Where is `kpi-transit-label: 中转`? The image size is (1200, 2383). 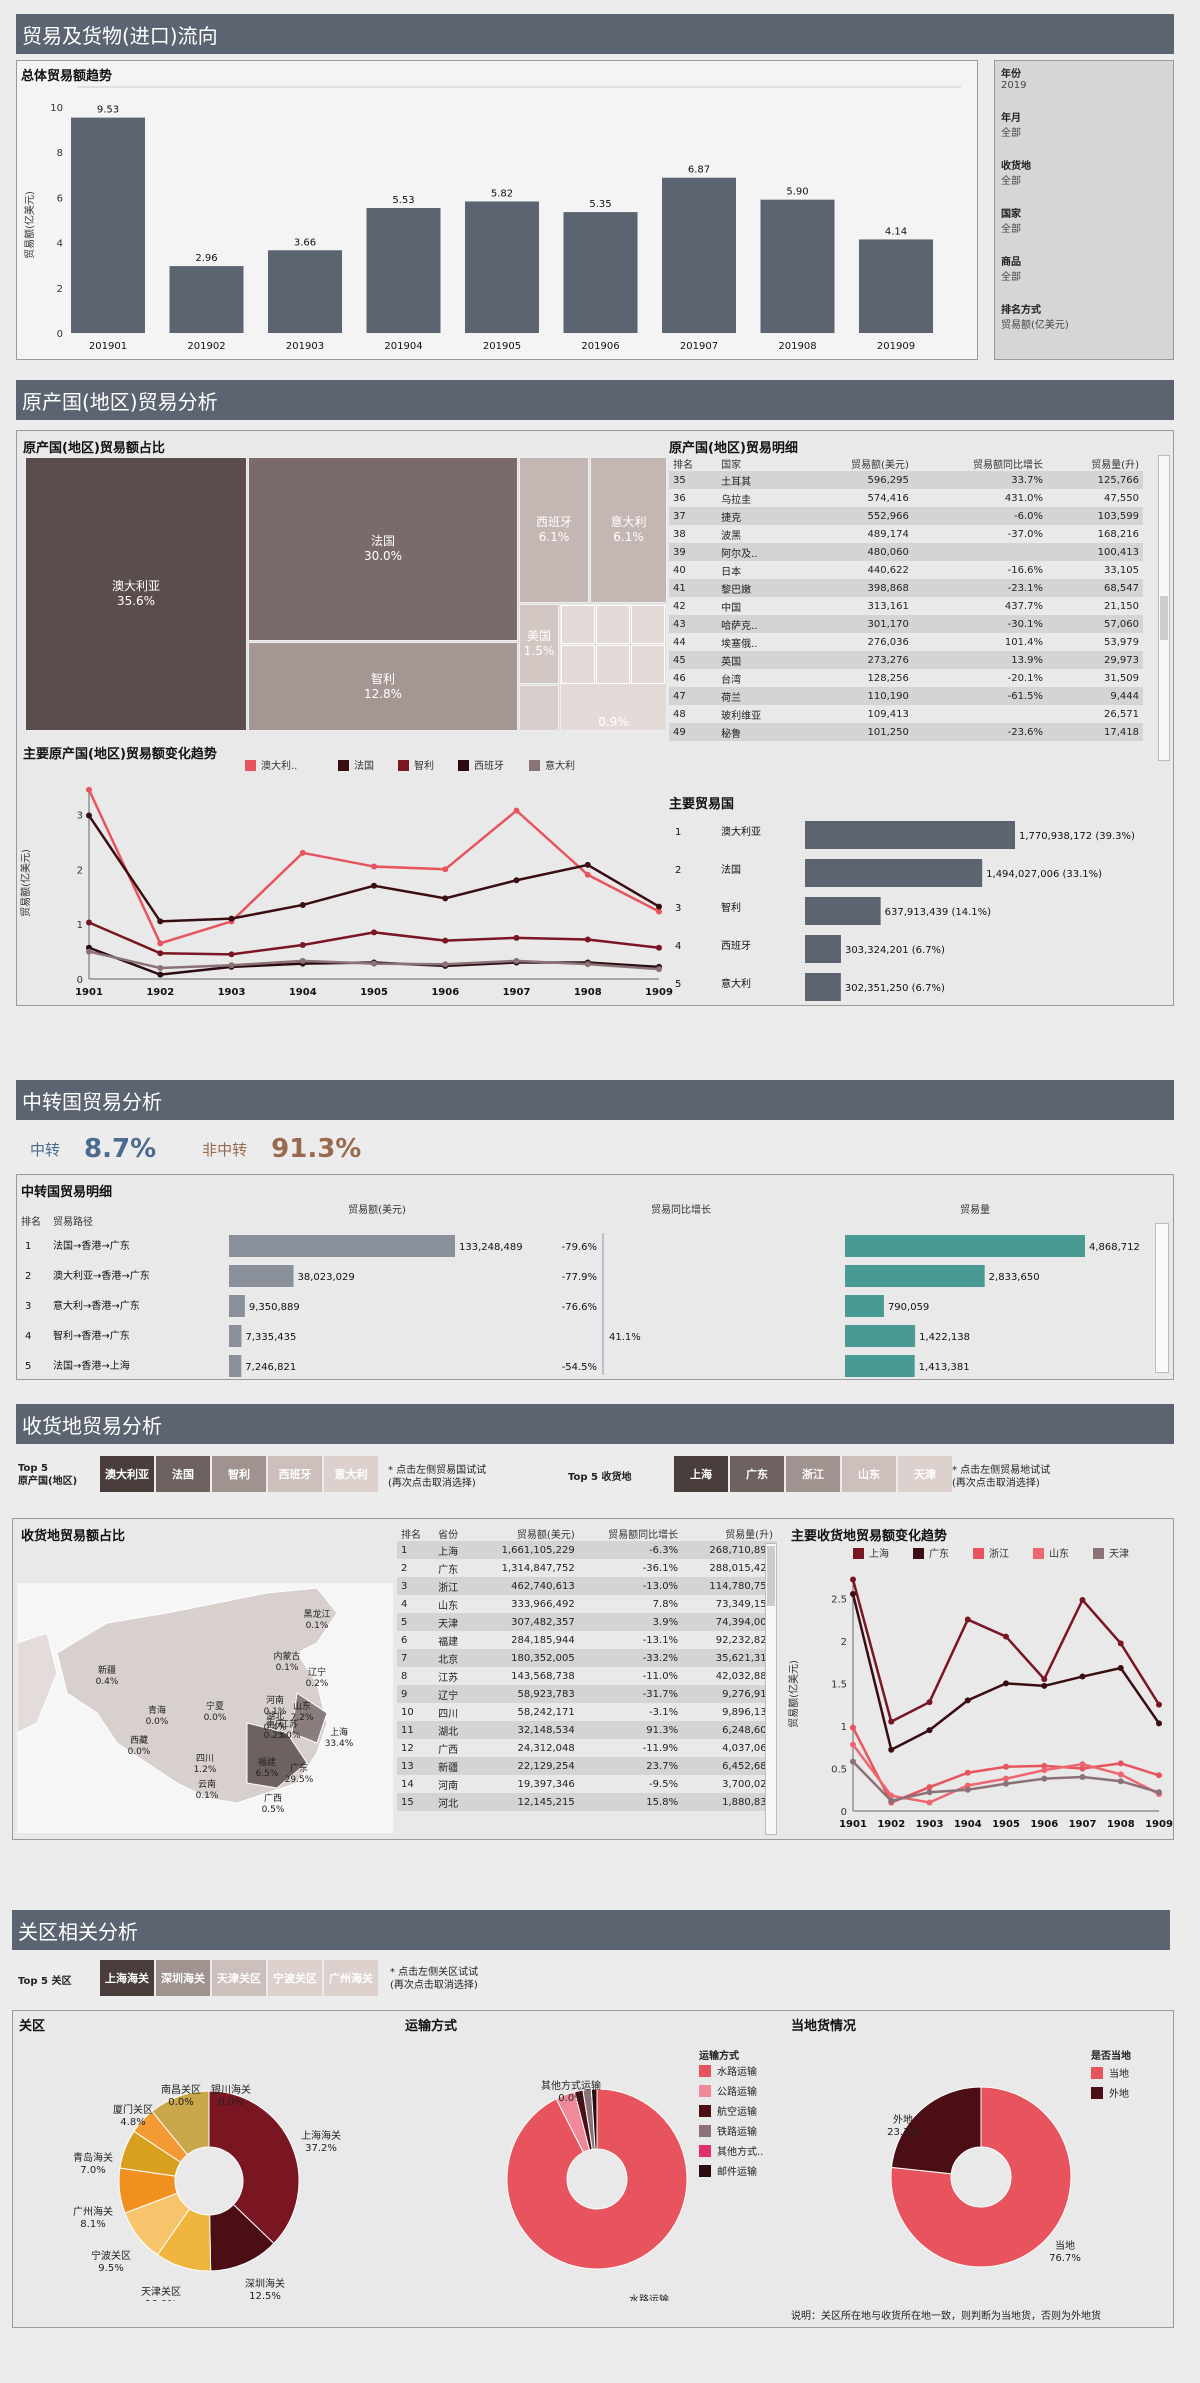
kpi-transit-label: 中转 is located at coordinates (45, 1149).